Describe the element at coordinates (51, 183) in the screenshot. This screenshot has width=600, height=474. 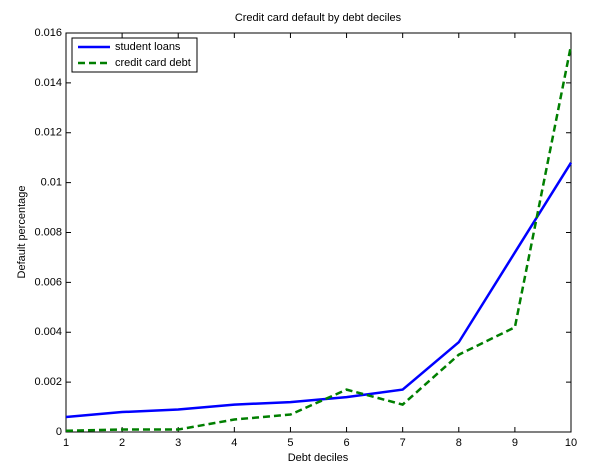
I see `y-tick-label: 0.01` at that location.